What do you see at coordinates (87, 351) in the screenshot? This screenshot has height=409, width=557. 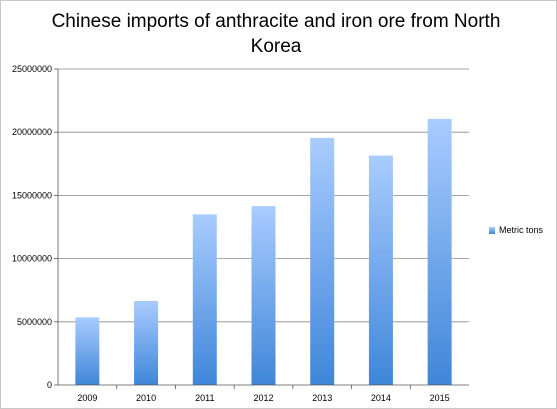 I see `bar-2009` at bounding box center [87, 351].